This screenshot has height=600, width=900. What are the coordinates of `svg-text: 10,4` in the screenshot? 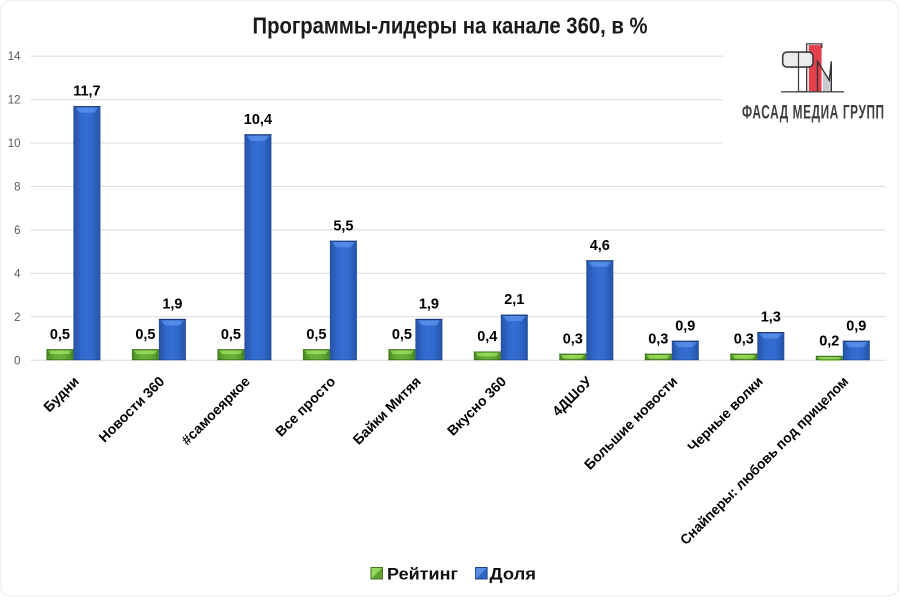 It's located at (258, 120).